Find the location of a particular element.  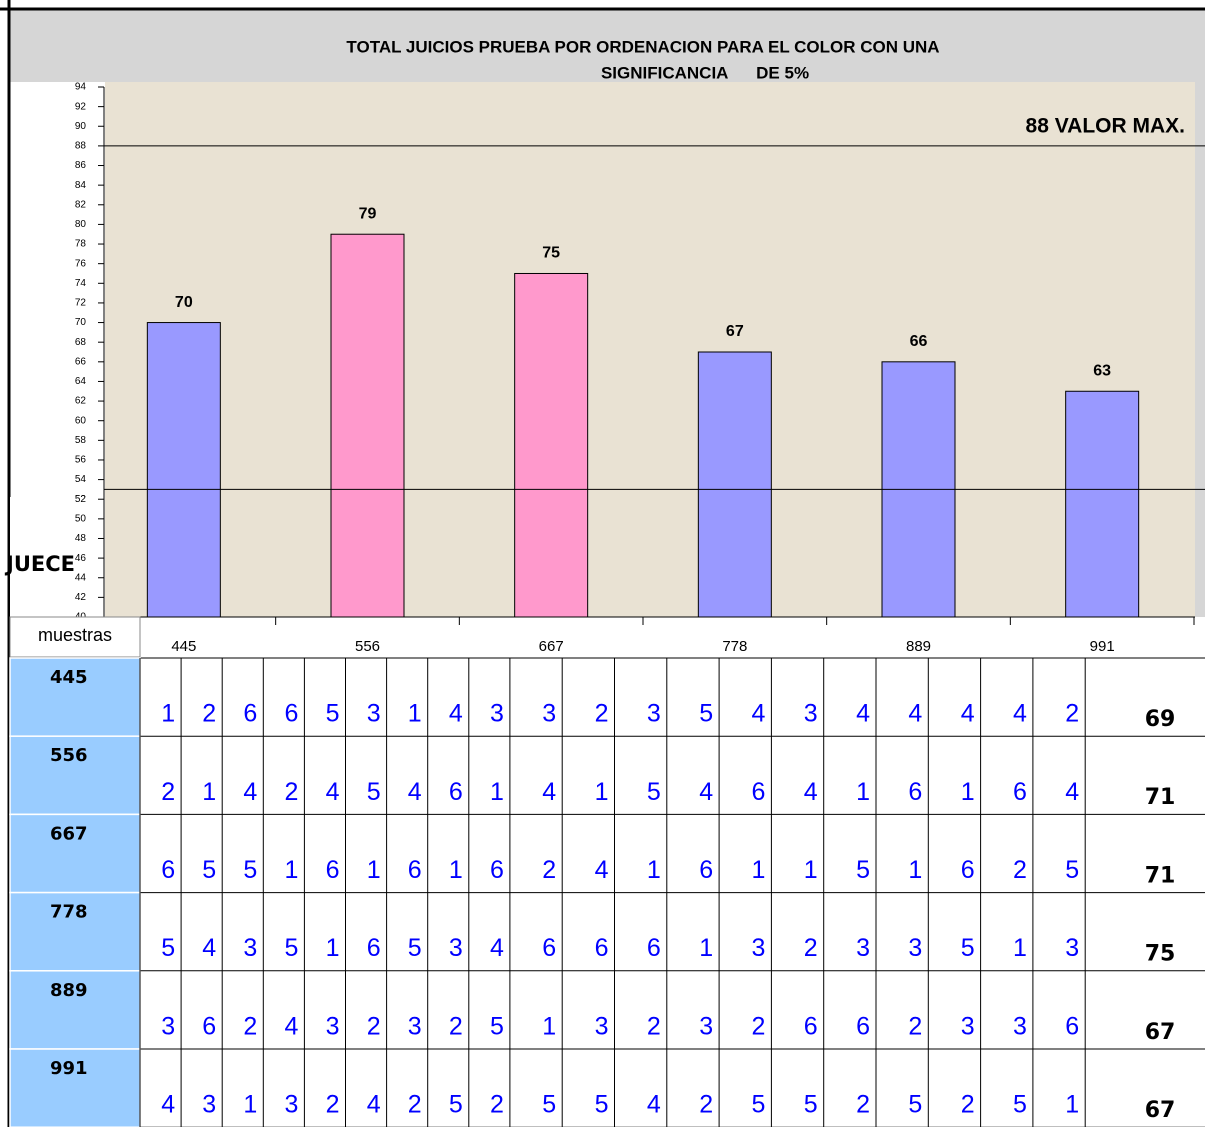

chart-header-area is located at coordinates (607, 46).